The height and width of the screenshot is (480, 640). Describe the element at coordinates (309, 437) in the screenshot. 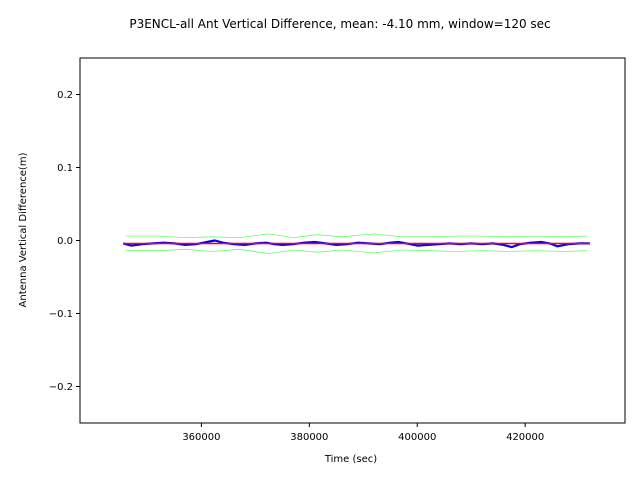

I see `x-tick-label: 380000` at that location.